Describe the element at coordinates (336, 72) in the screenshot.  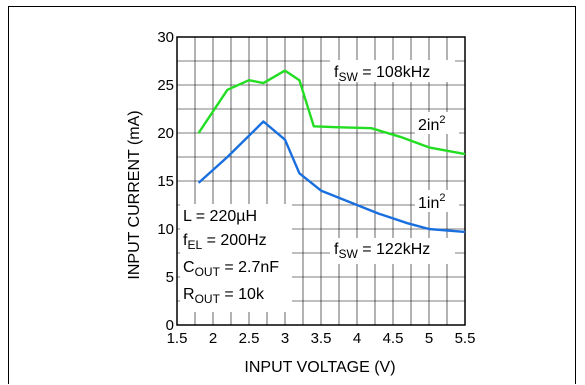
I see `fsw-top-f: f` at that location.